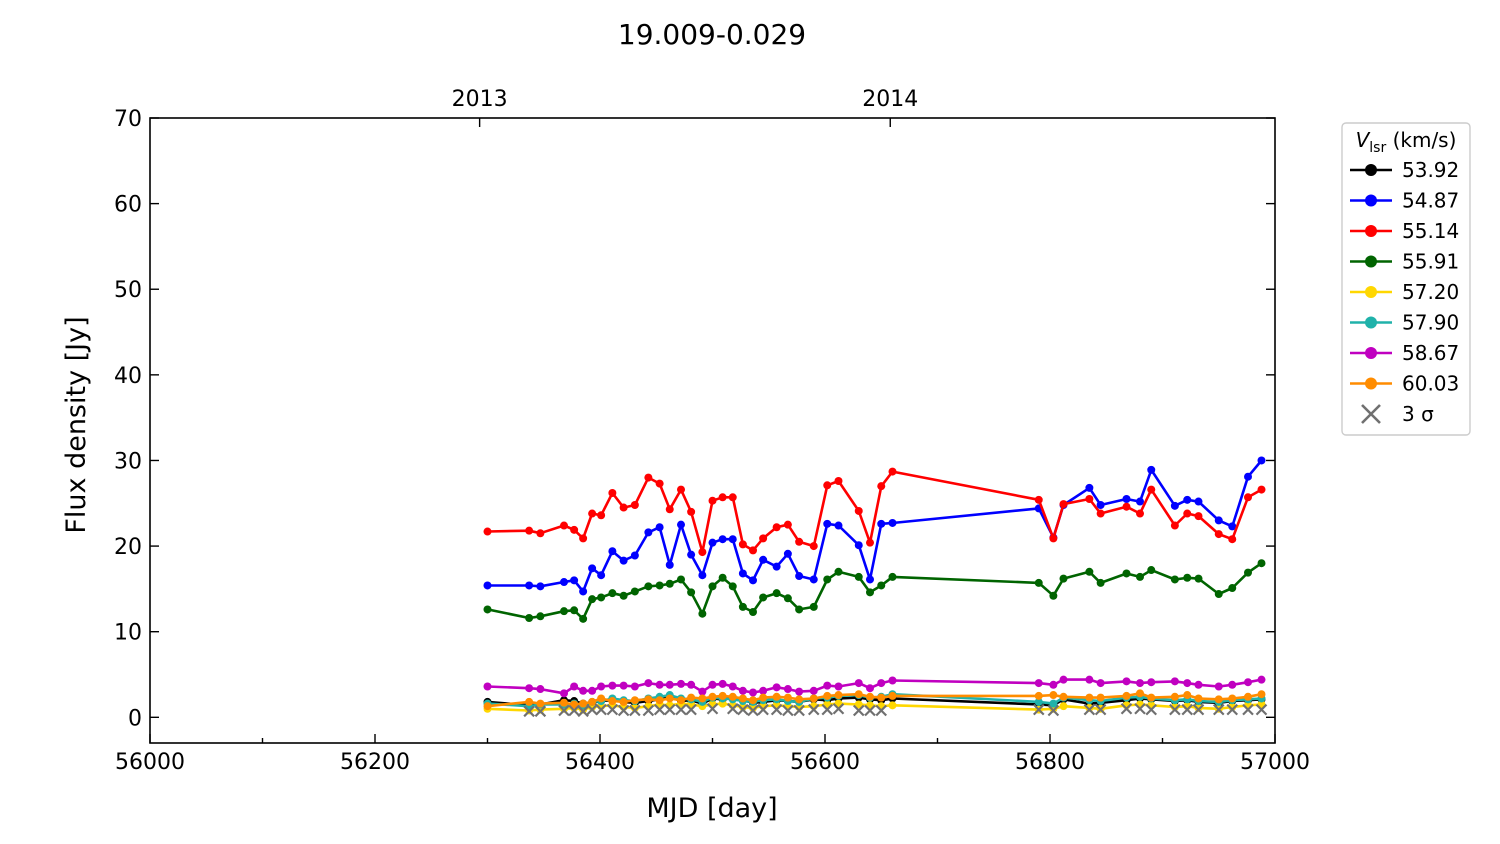 The width and height of the screenshot is (1500, 844). What do you see at coordinates (1430, 353) in the screenshot?
I see `legend-label-58.67: 58.67` at bounding box center [1430, 353].